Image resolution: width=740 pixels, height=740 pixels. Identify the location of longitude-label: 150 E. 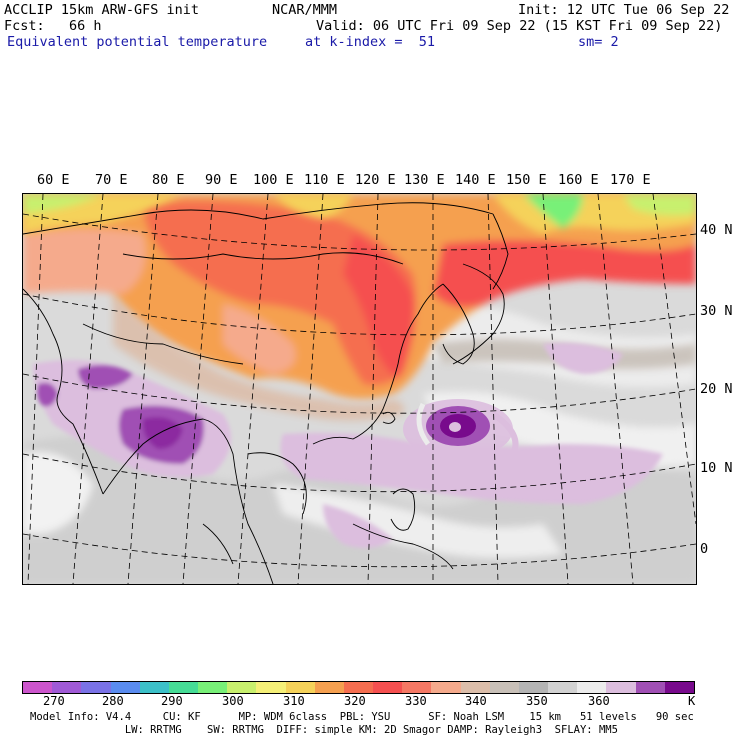
(526, 180).